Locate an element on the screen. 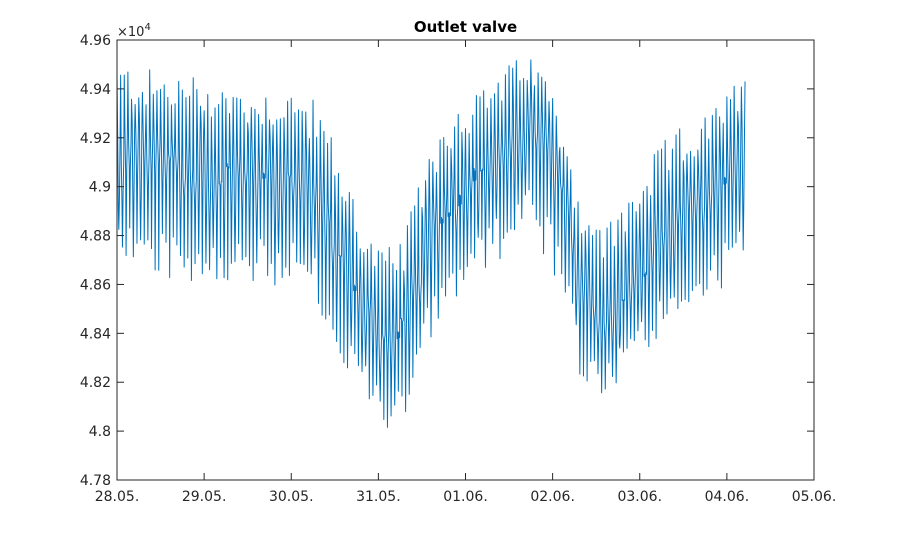  x-tick-label: 03.06. is located at coordinates (639, 497).